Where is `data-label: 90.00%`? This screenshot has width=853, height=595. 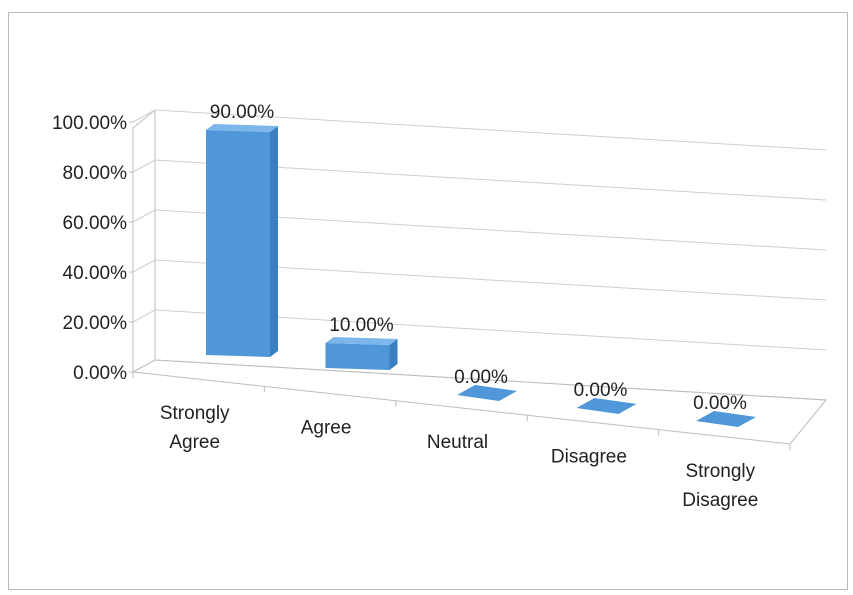 data-label: 90.00% is located at coordinates (242, 112).